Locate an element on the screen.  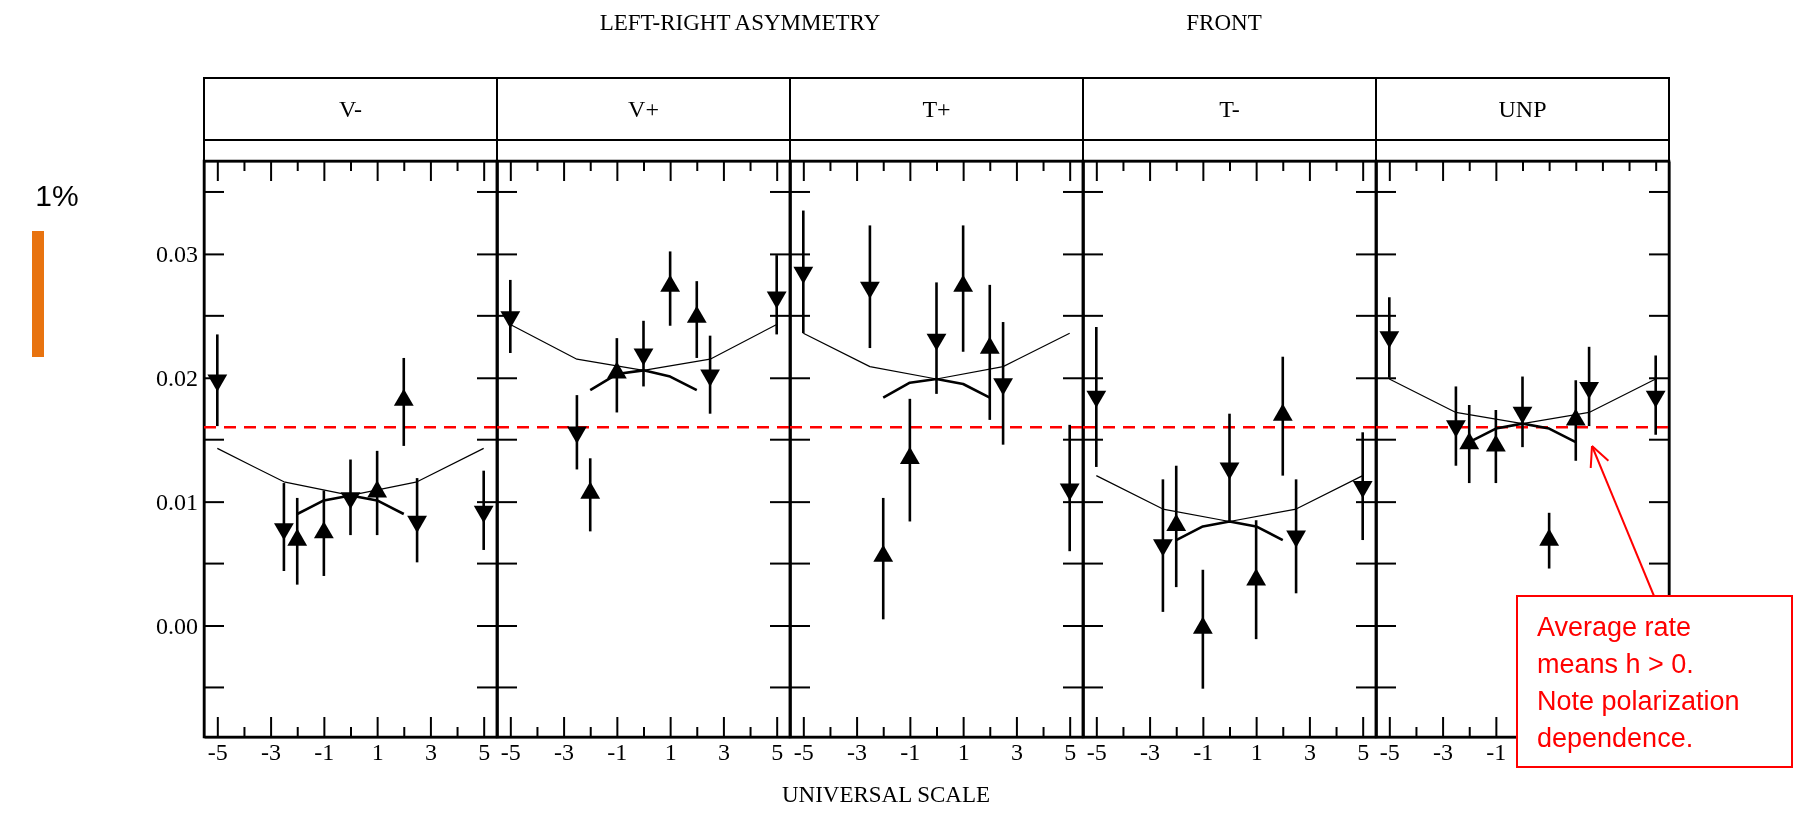
chart-title: V- is located at coordinates (350, 109).